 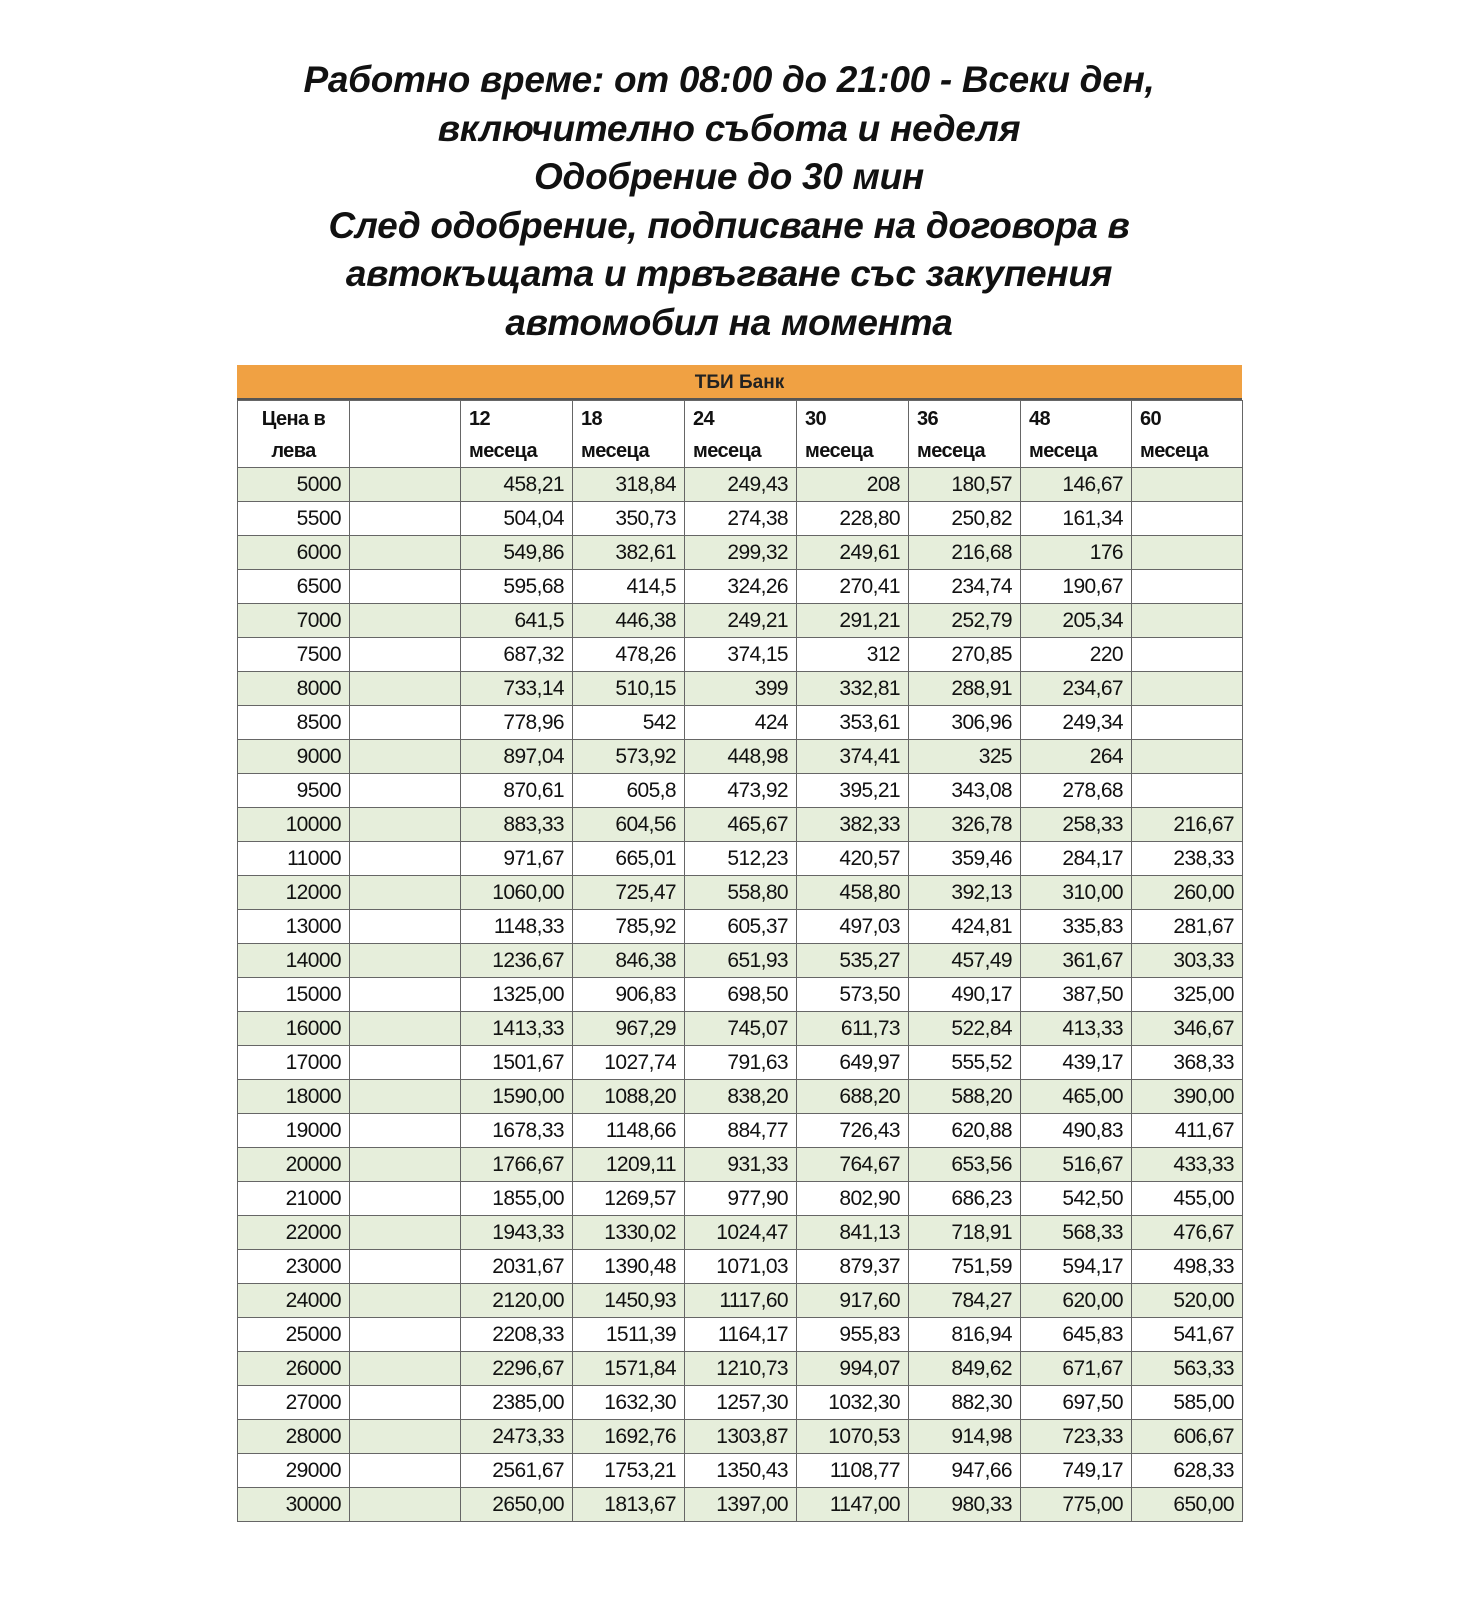 I want to click on payment-cell: 510,15, so click(x=628, y=688).